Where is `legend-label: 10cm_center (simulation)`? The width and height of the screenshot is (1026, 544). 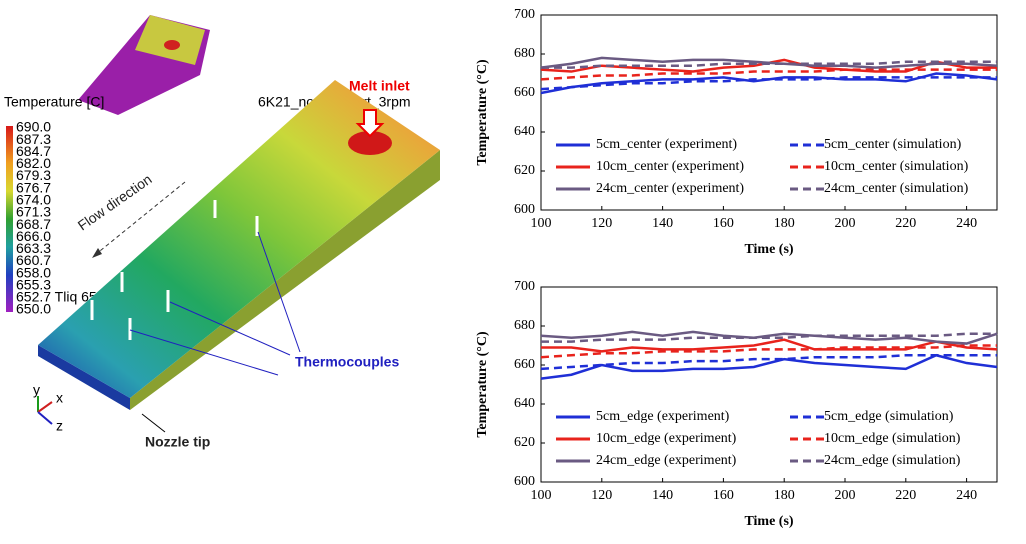 legend-label: 10cm_center (simulation) is located at coordinates (896, 166).